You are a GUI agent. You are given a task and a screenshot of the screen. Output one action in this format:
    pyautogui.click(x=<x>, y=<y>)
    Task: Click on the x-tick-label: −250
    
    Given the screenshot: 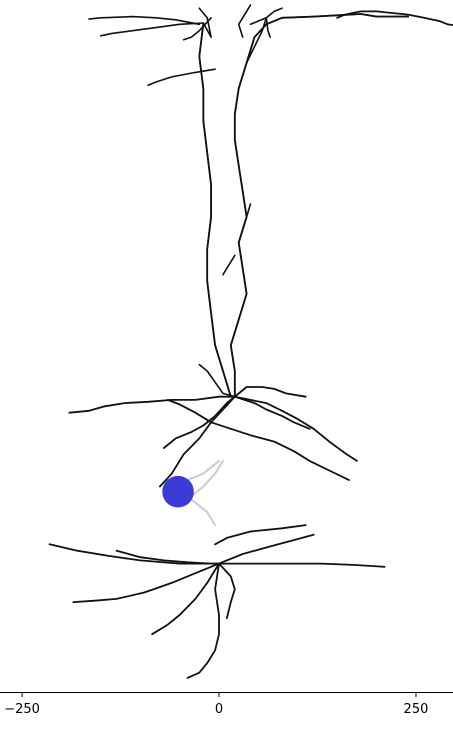 What is the action you would take?
    pyautogui.click(x=22, y=709)
    